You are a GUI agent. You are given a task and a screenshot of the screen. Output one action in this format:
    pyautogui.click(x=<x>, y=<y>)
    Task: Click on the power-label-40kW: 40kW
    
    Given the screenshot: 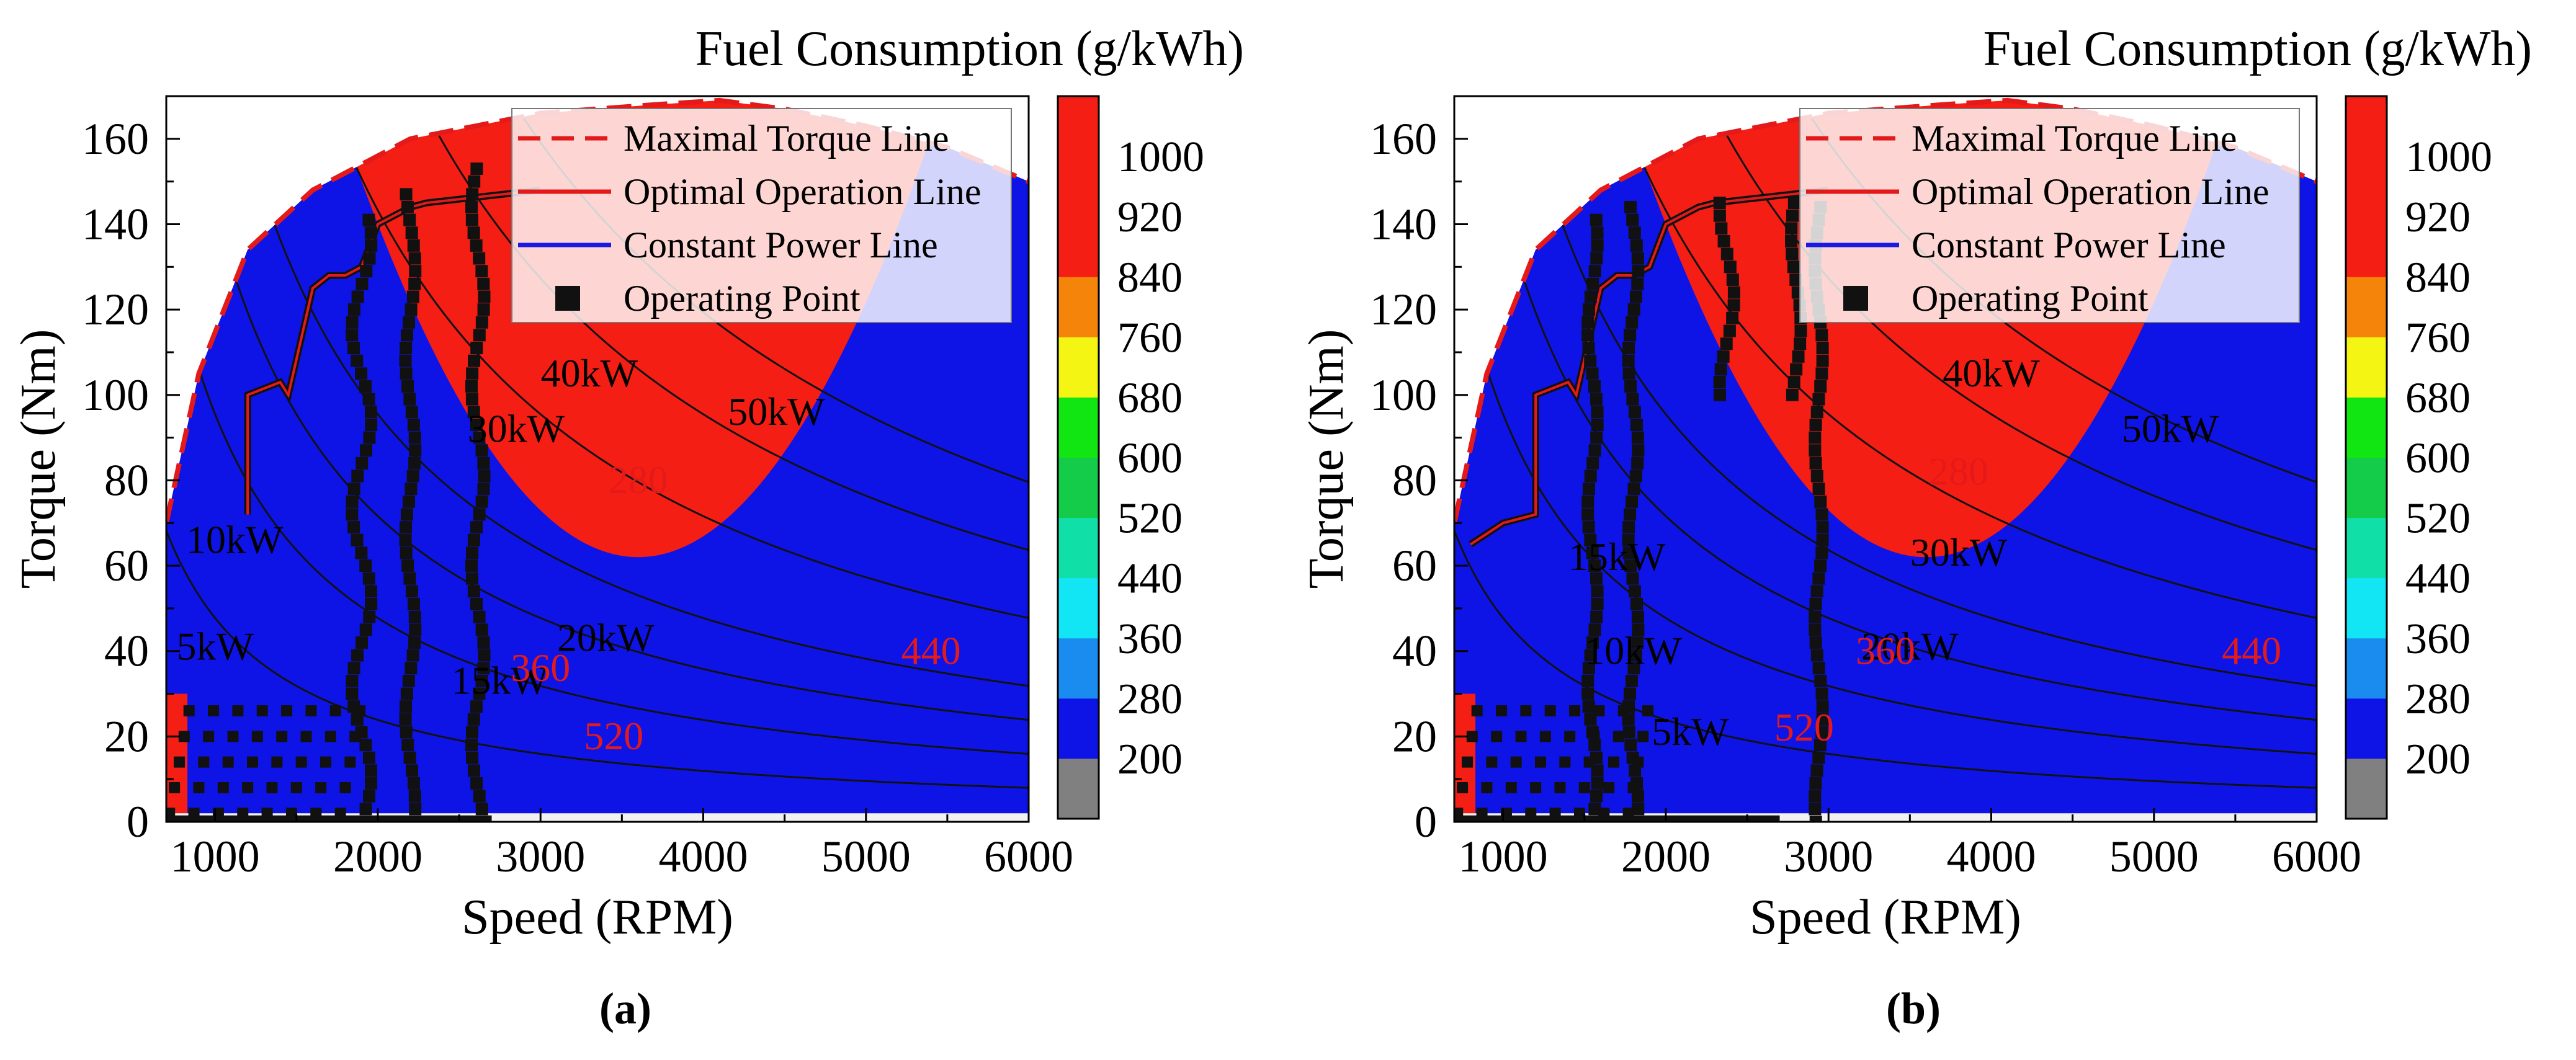 What is the action you would take?
    pyautogui.click(x=1991, y=373)
    